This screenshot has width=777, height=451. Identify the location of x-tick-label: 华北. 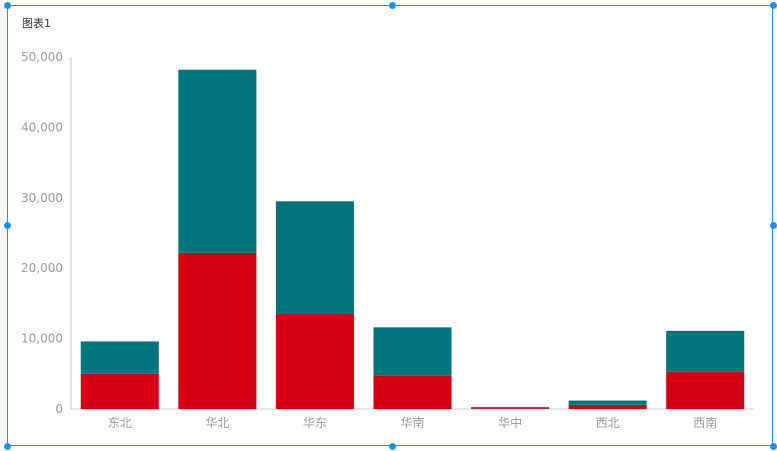
(217, 423).